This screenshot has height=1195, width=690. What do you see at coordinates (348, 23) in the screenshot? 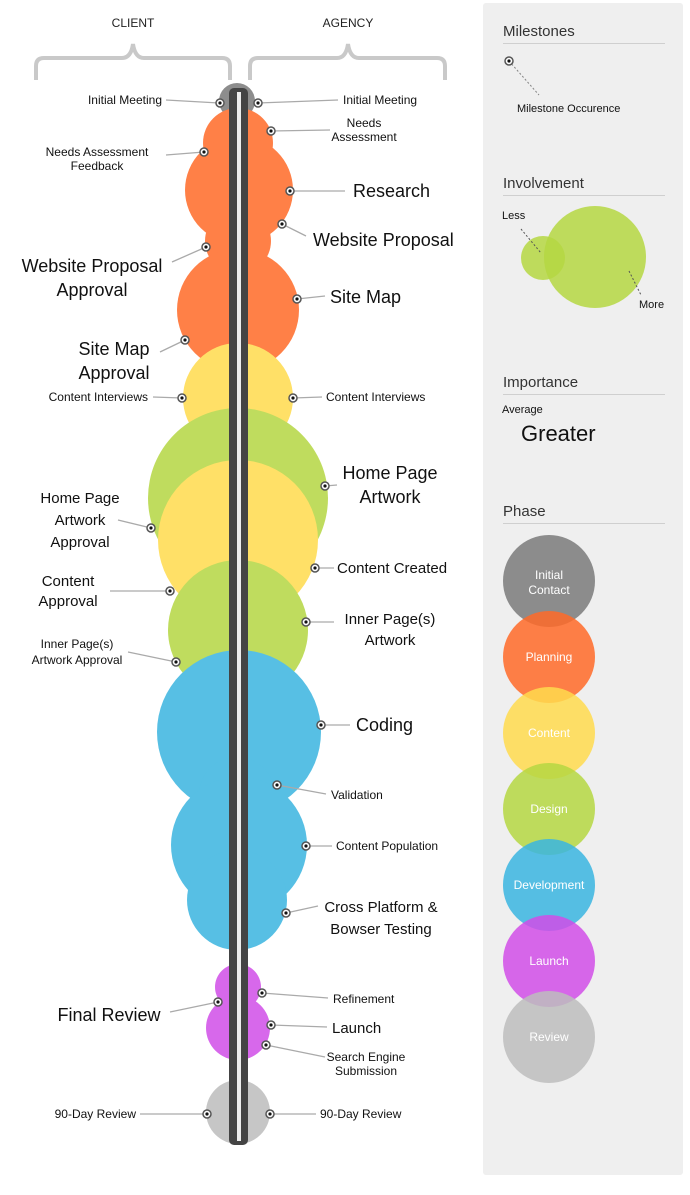
I see `agency-column-header: AGENCY` at bounding box center [348, 23].